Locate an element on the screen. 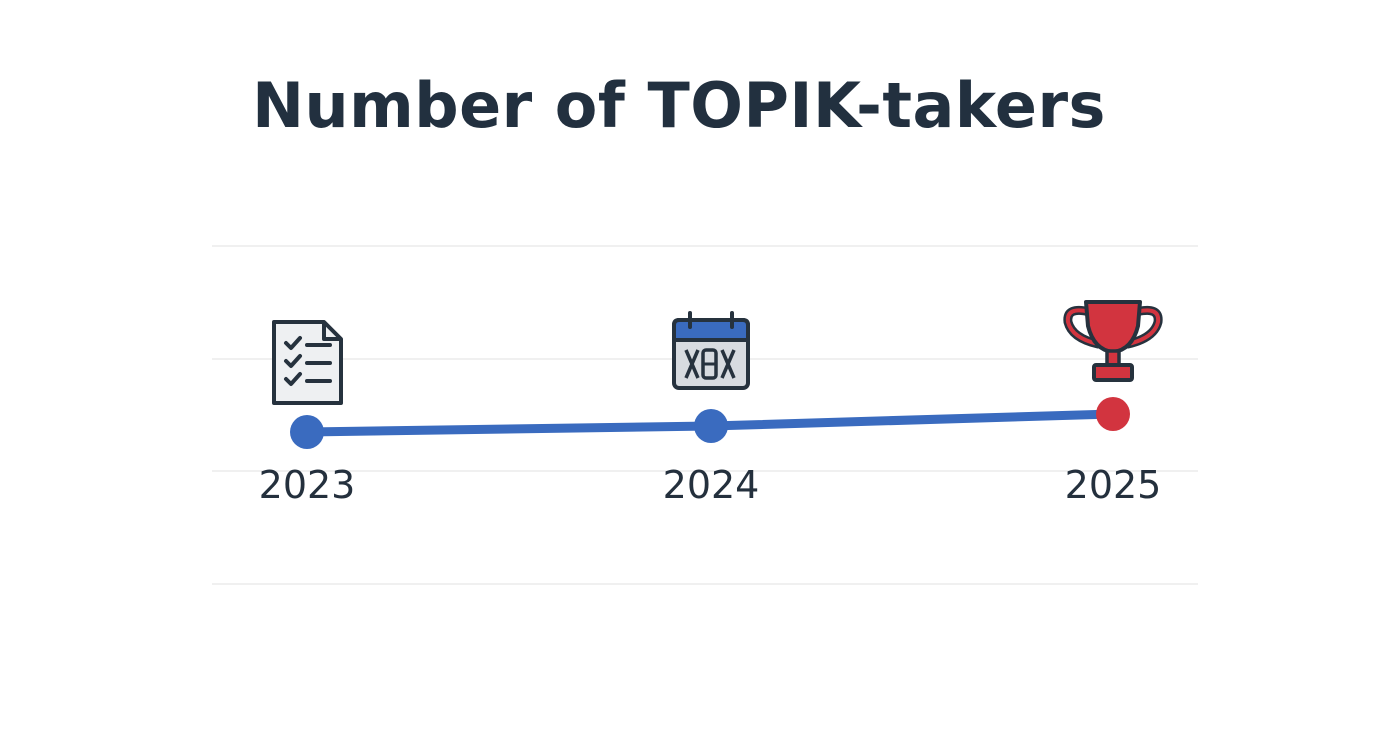 The height and width of the screenshot is (752, 1392). x-tick-label: 2024 is located at coordinates (711, 485).